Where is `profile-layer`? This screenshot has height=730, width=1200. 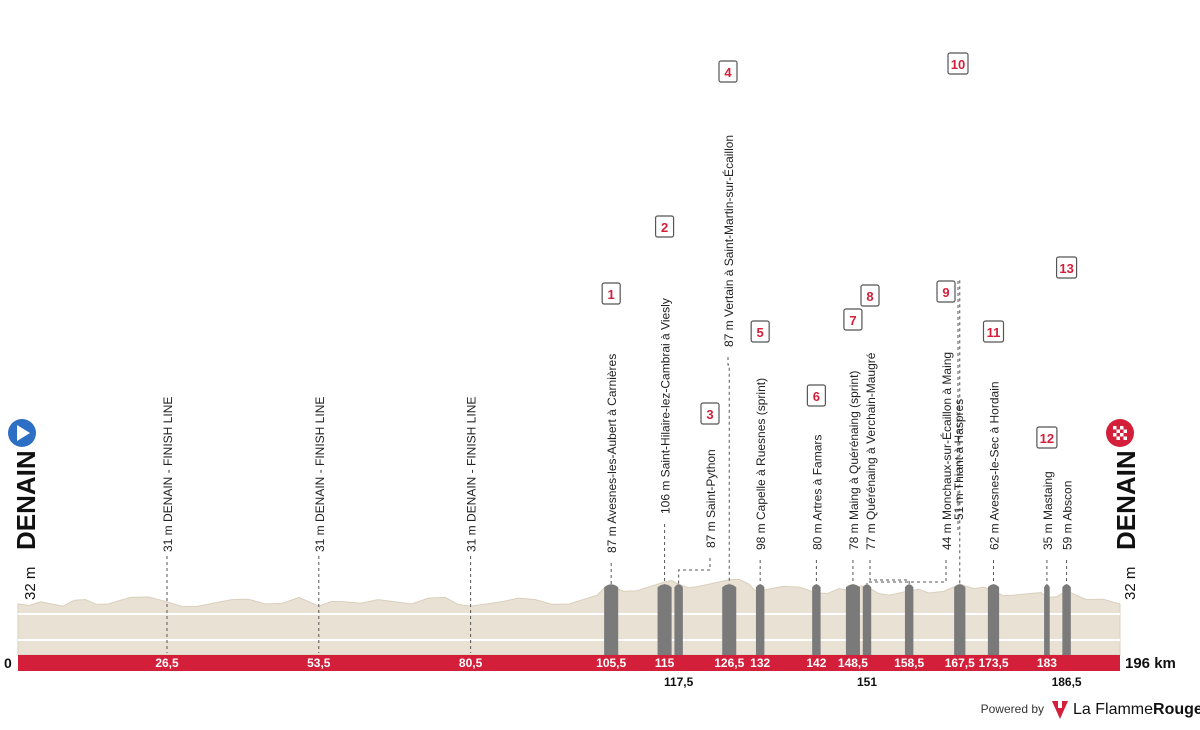
profile-layer is located at coordinates (569, 617).